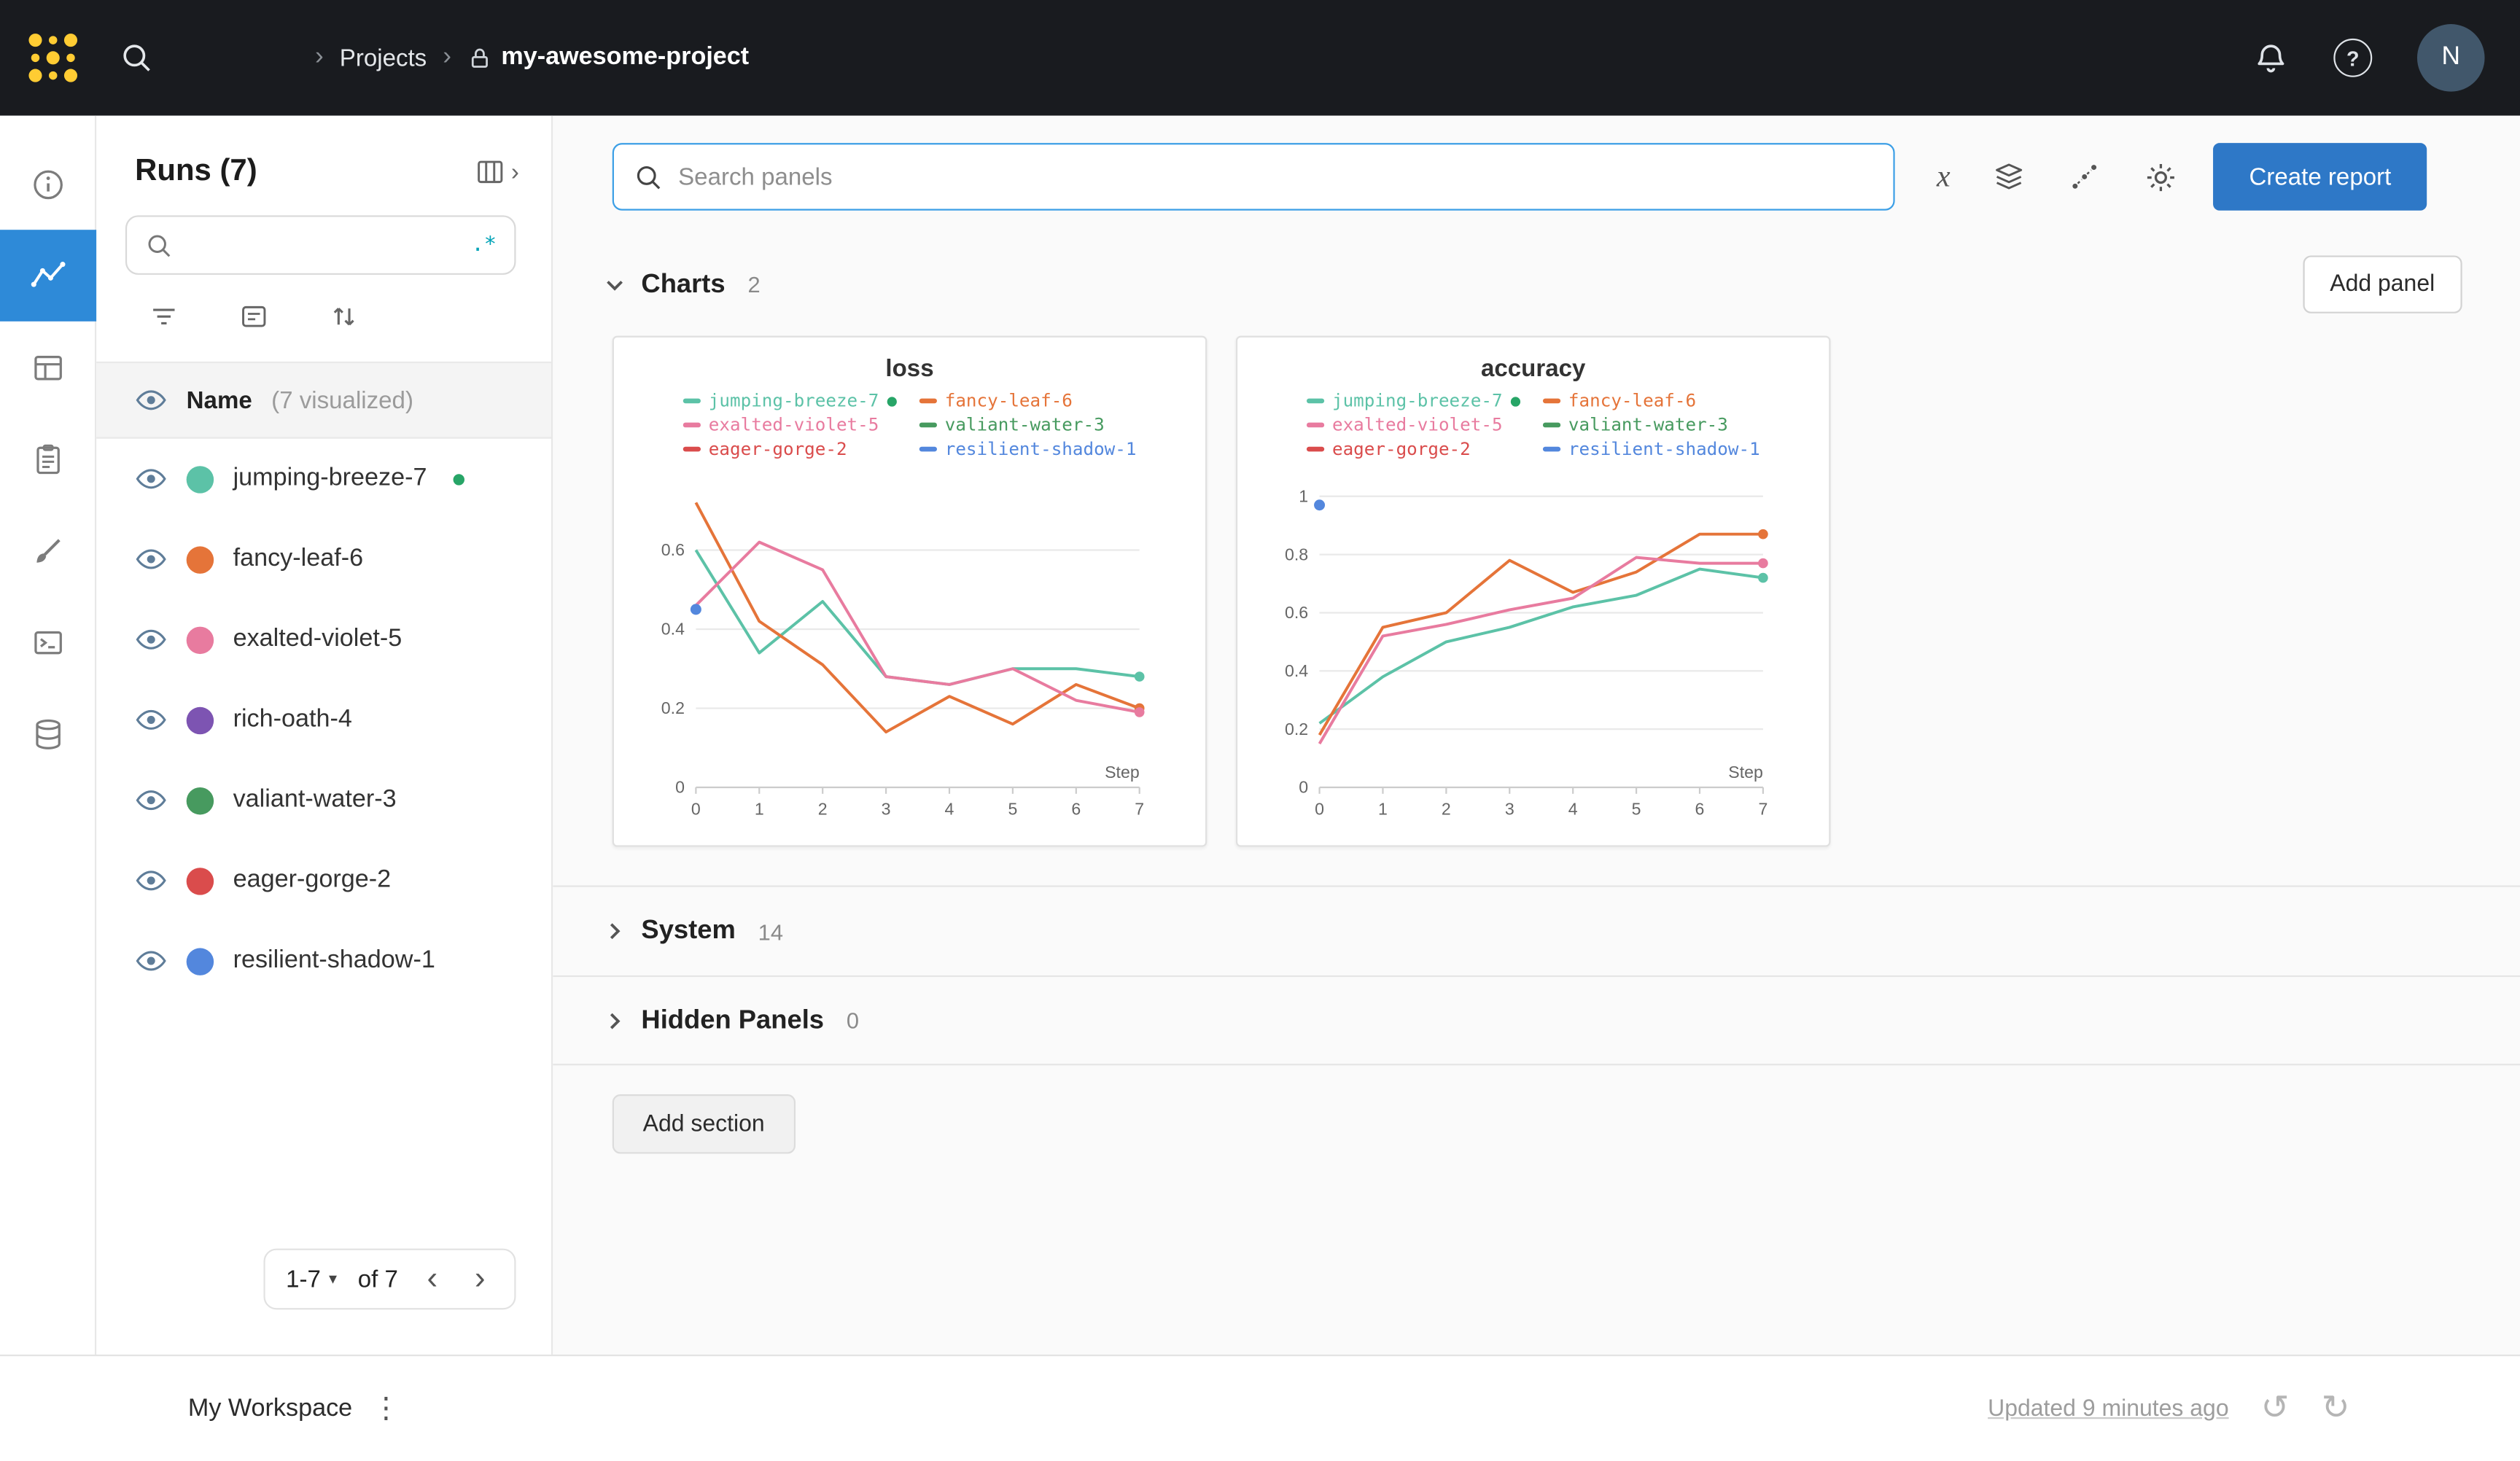 The height and width of the screenshot is (1461, 2520). Describe the element at coordinates (311, 1279) in the screenshot. I see `page-size-dropdown: 1-7 ▾` at that location.